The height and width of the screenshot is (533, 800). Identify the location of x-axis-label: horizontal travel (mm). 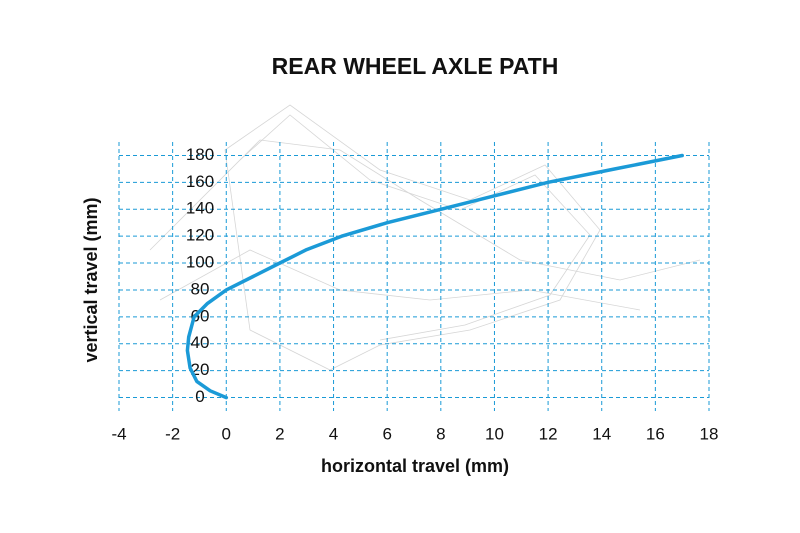
(415, 466).